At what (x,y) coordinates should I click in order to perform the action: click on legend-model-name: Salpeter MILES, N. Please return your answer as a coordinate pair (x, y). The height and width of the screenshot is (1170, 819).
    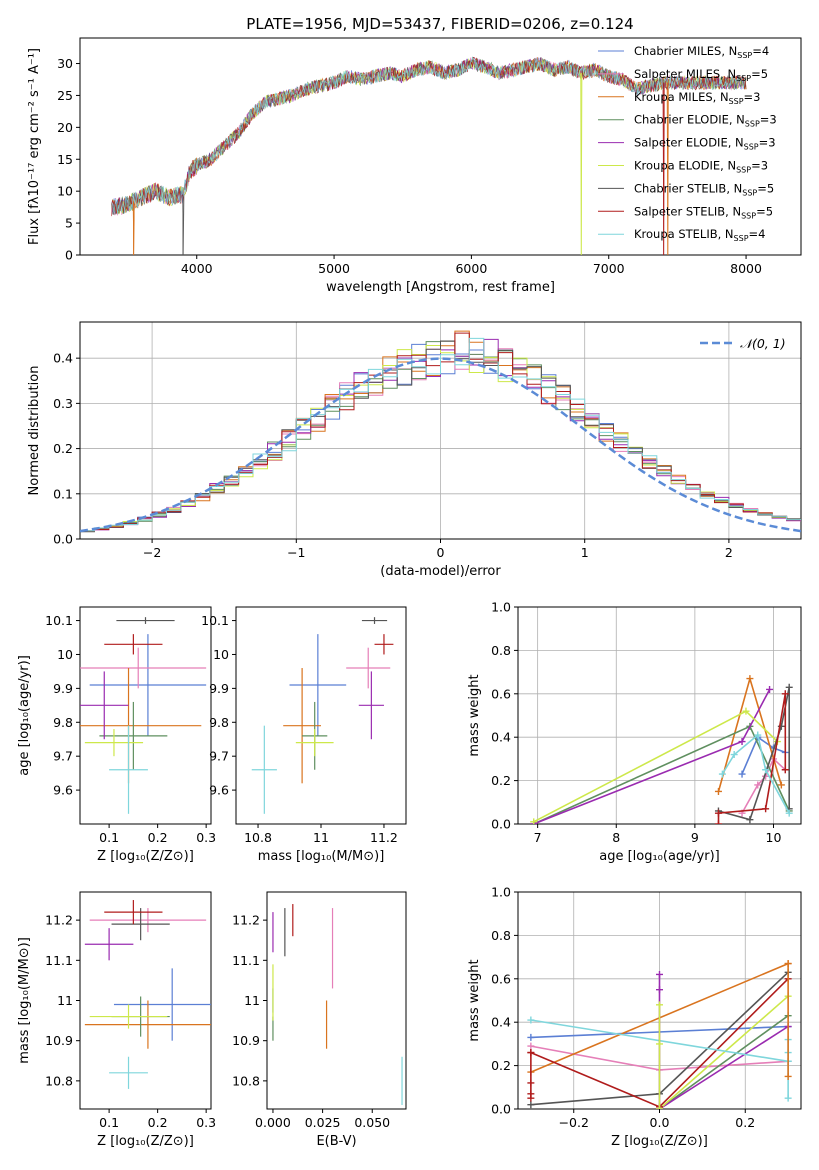
    Looking at the image, I should click on (685, 74).